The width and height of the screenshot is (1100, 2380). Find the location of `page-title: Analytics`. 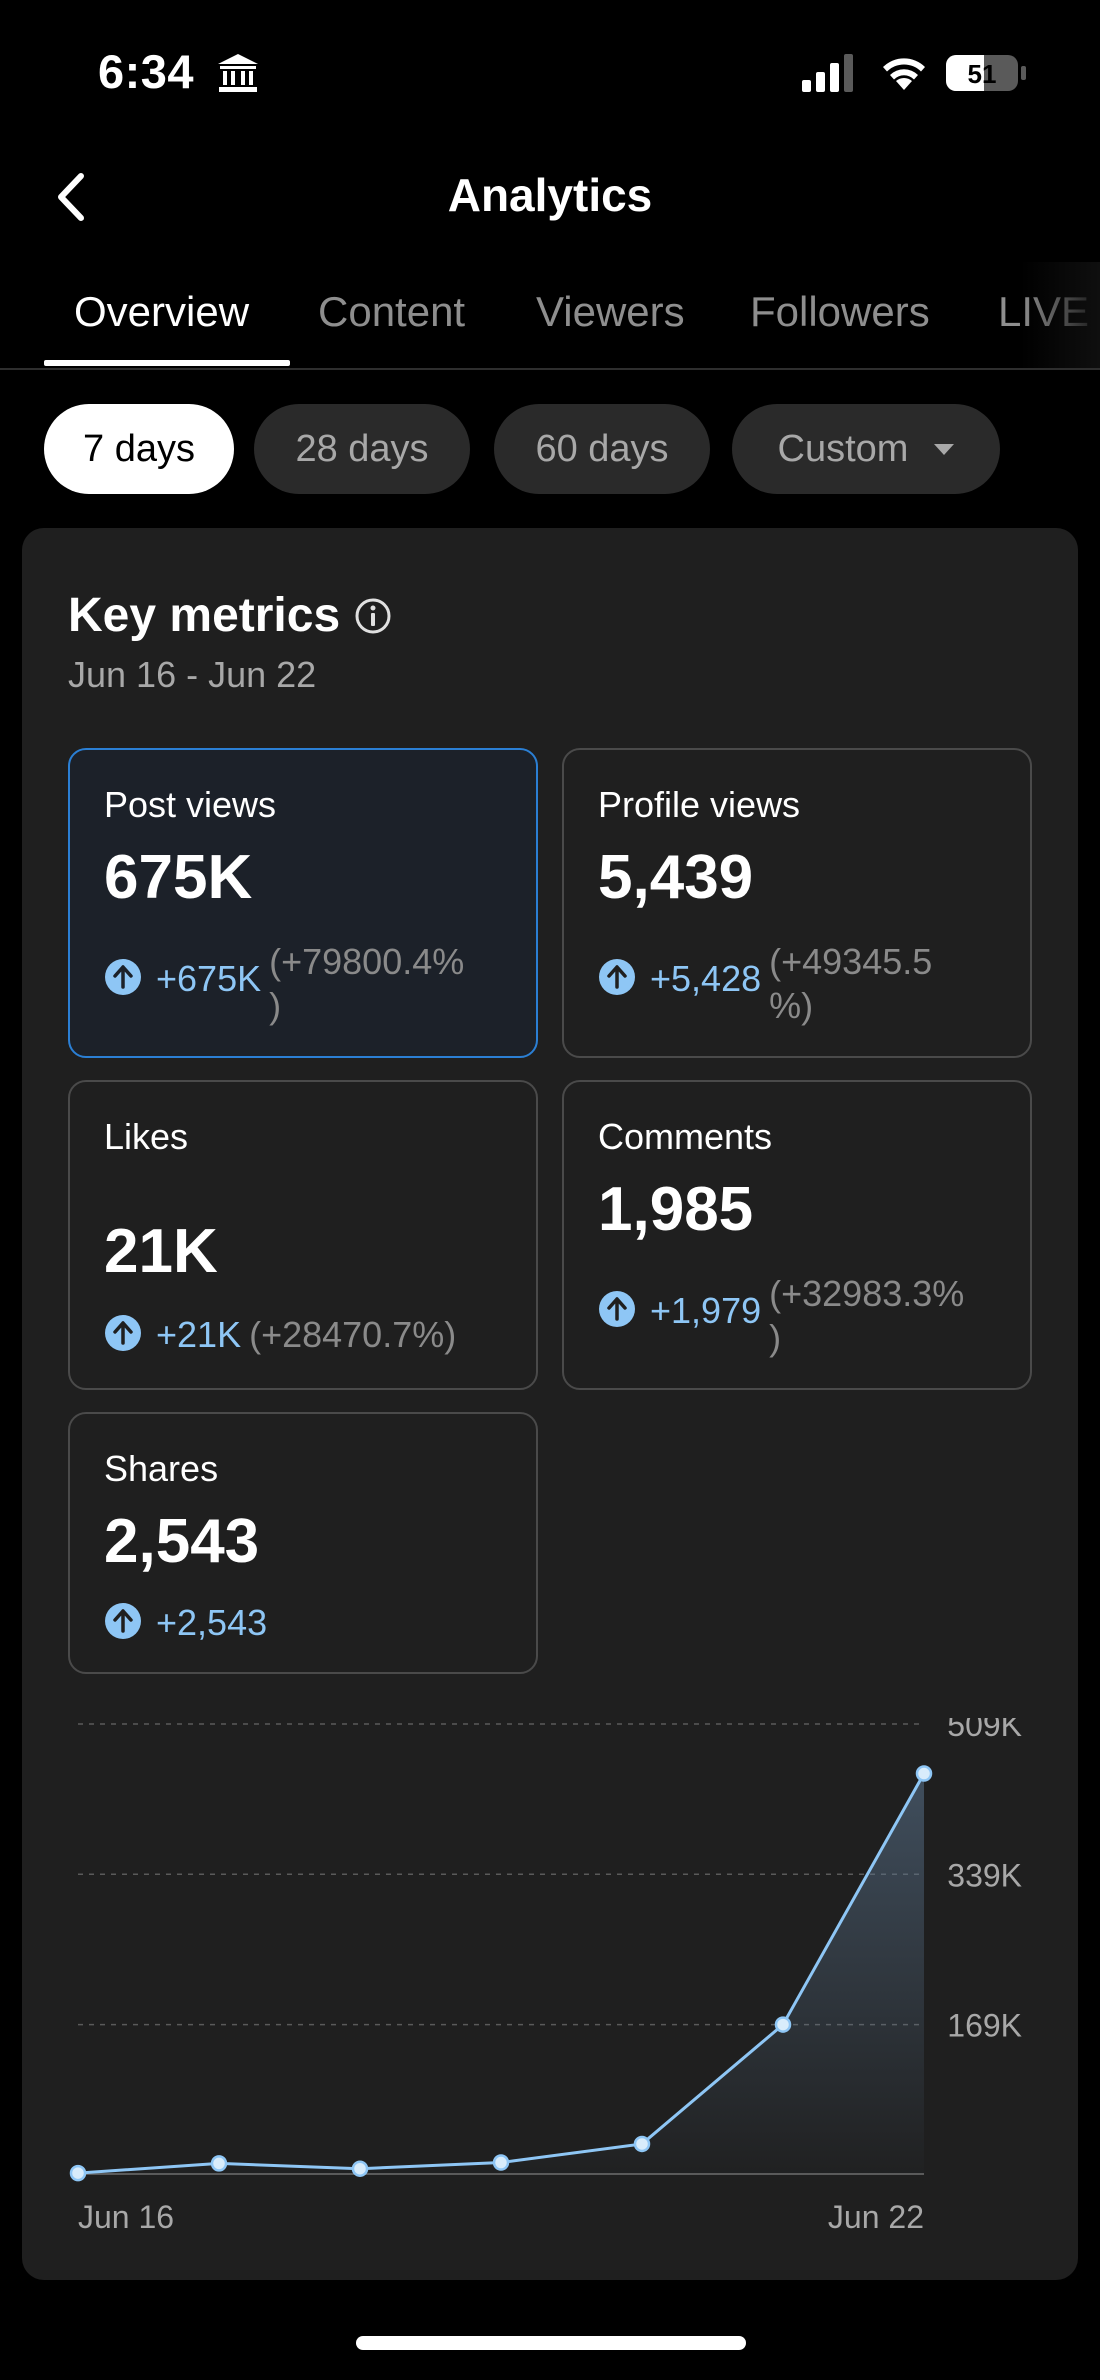

page-title: Analytics is located at coordinates (550, 195).